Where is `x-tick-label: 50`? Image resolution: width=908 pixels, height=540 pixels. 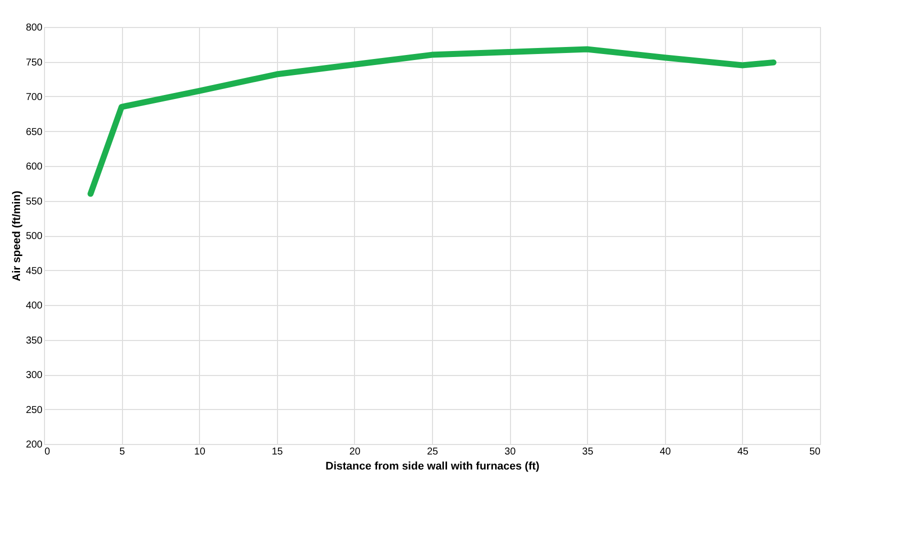 x-tick-label: 50 is located at coordinates (815, 452).